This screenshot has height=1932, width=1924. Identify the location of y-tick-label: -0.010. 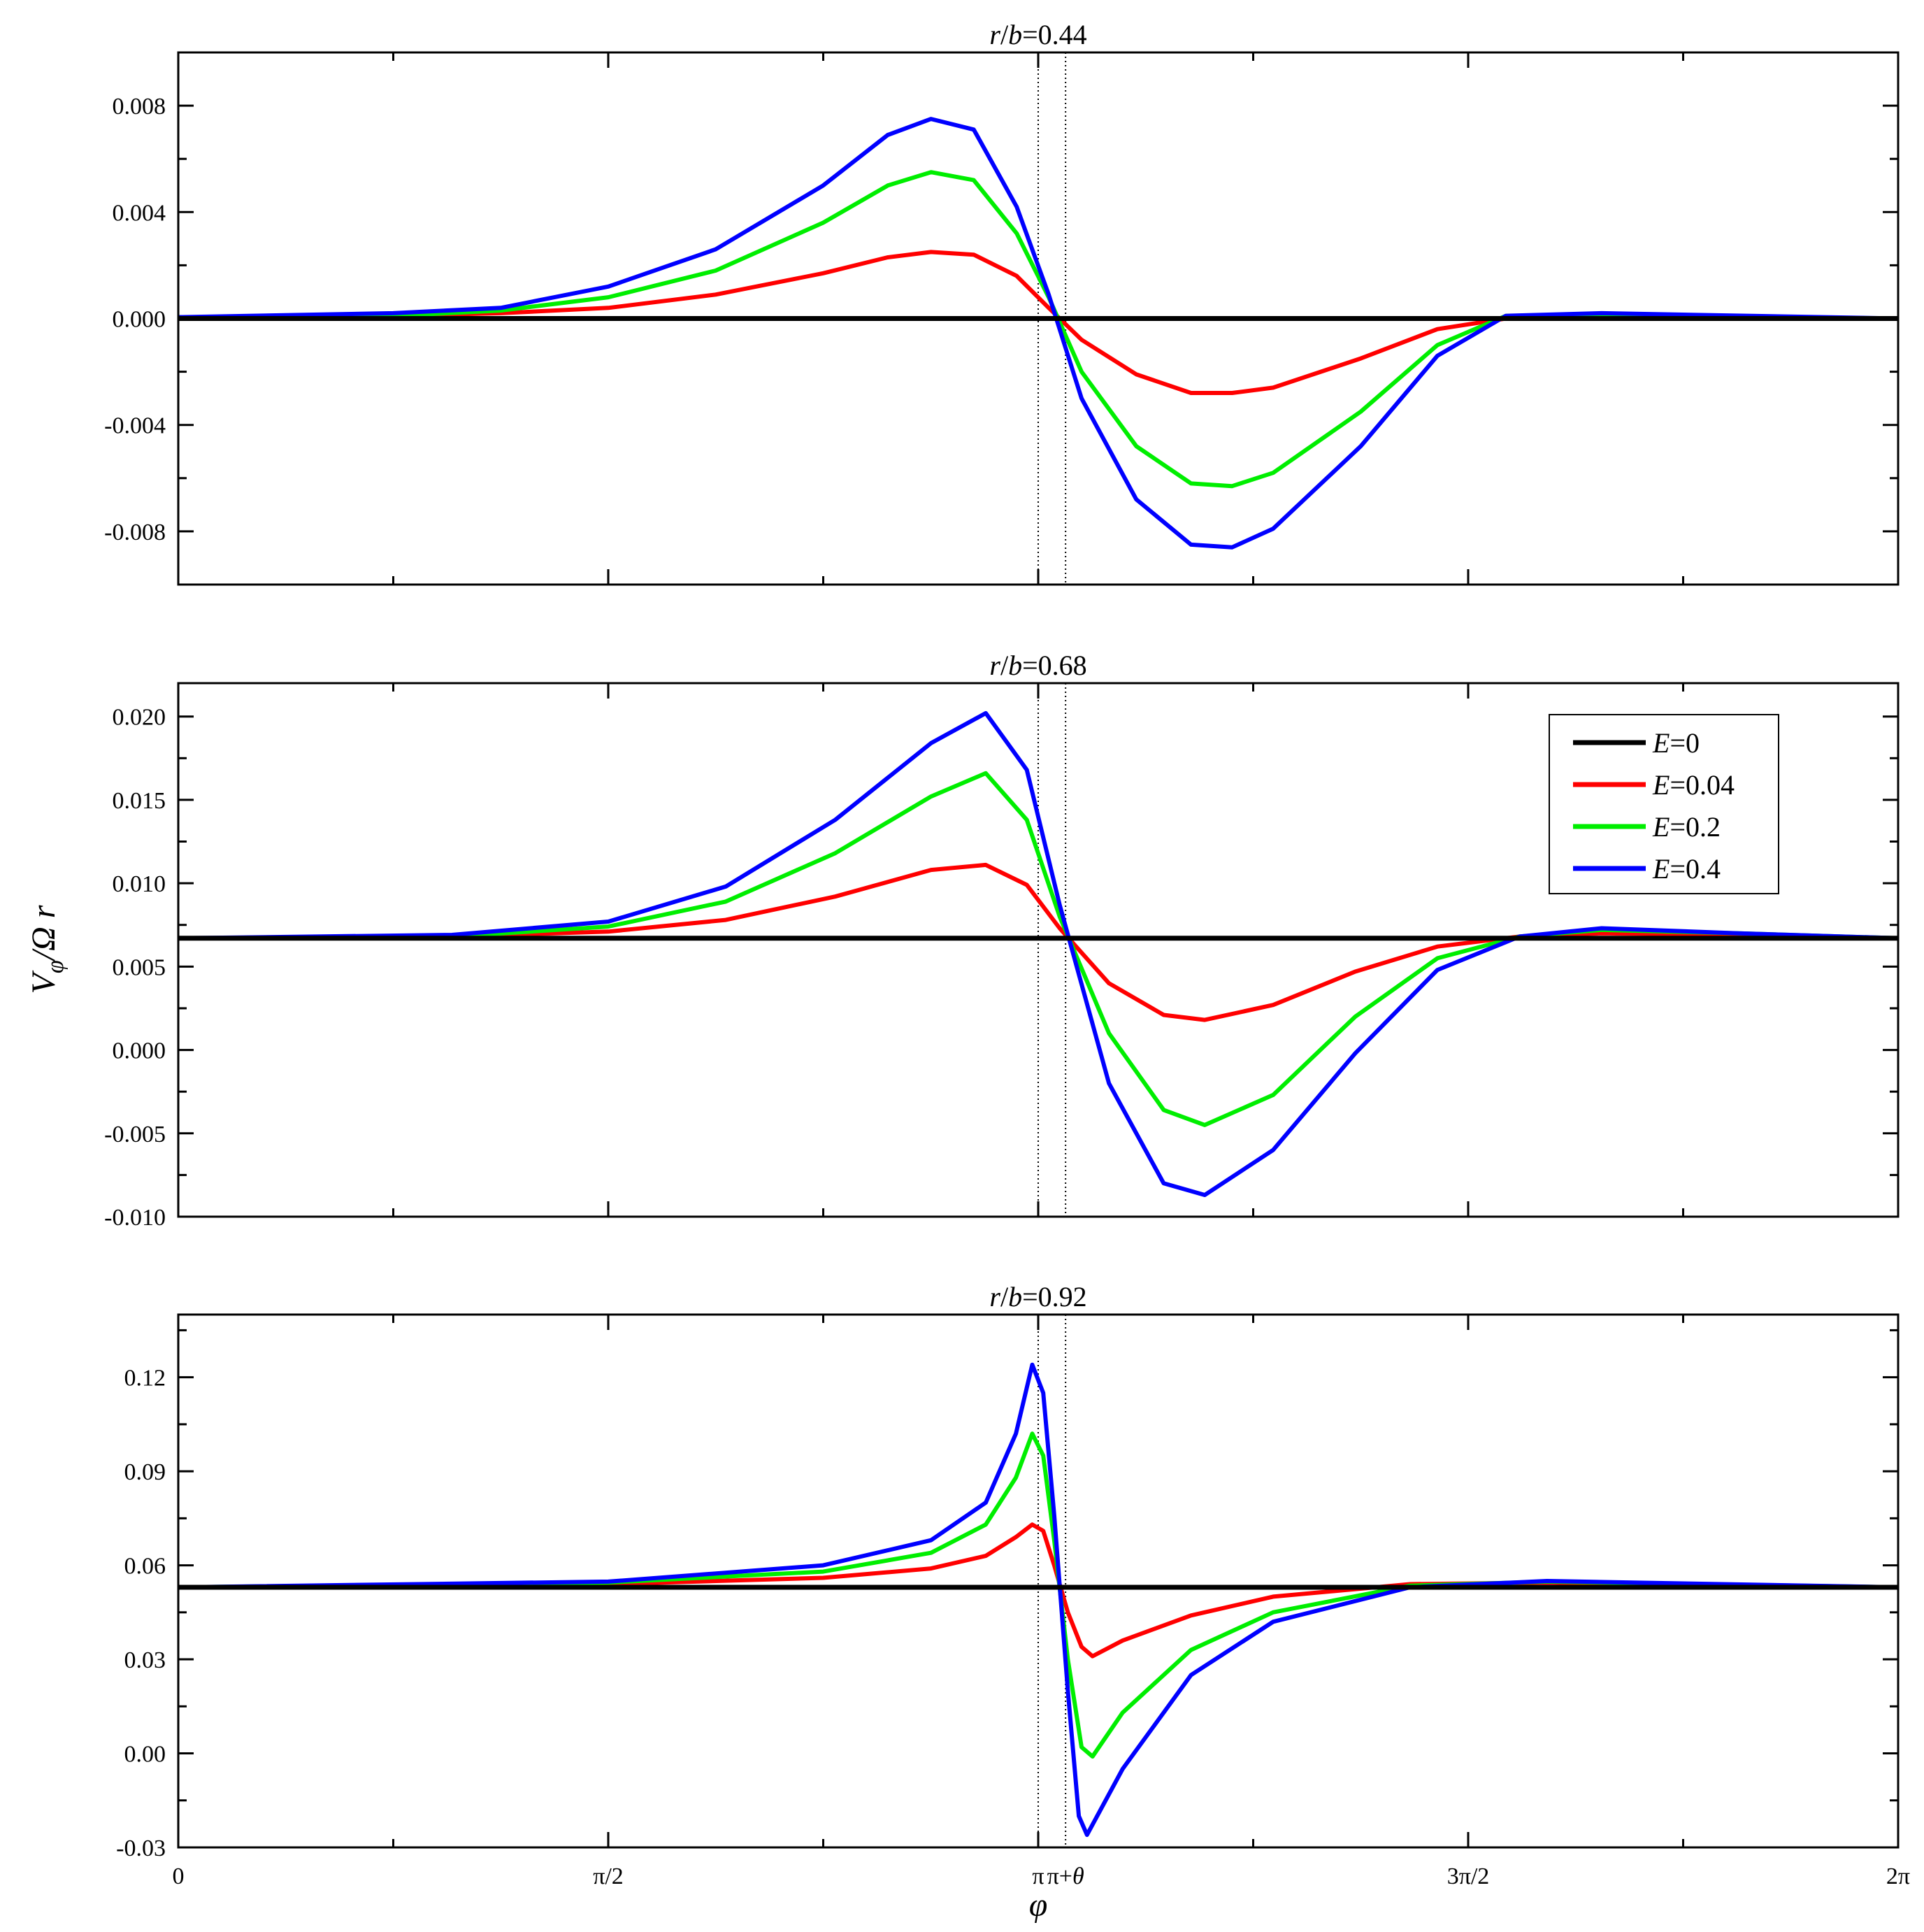
(135, 1218).